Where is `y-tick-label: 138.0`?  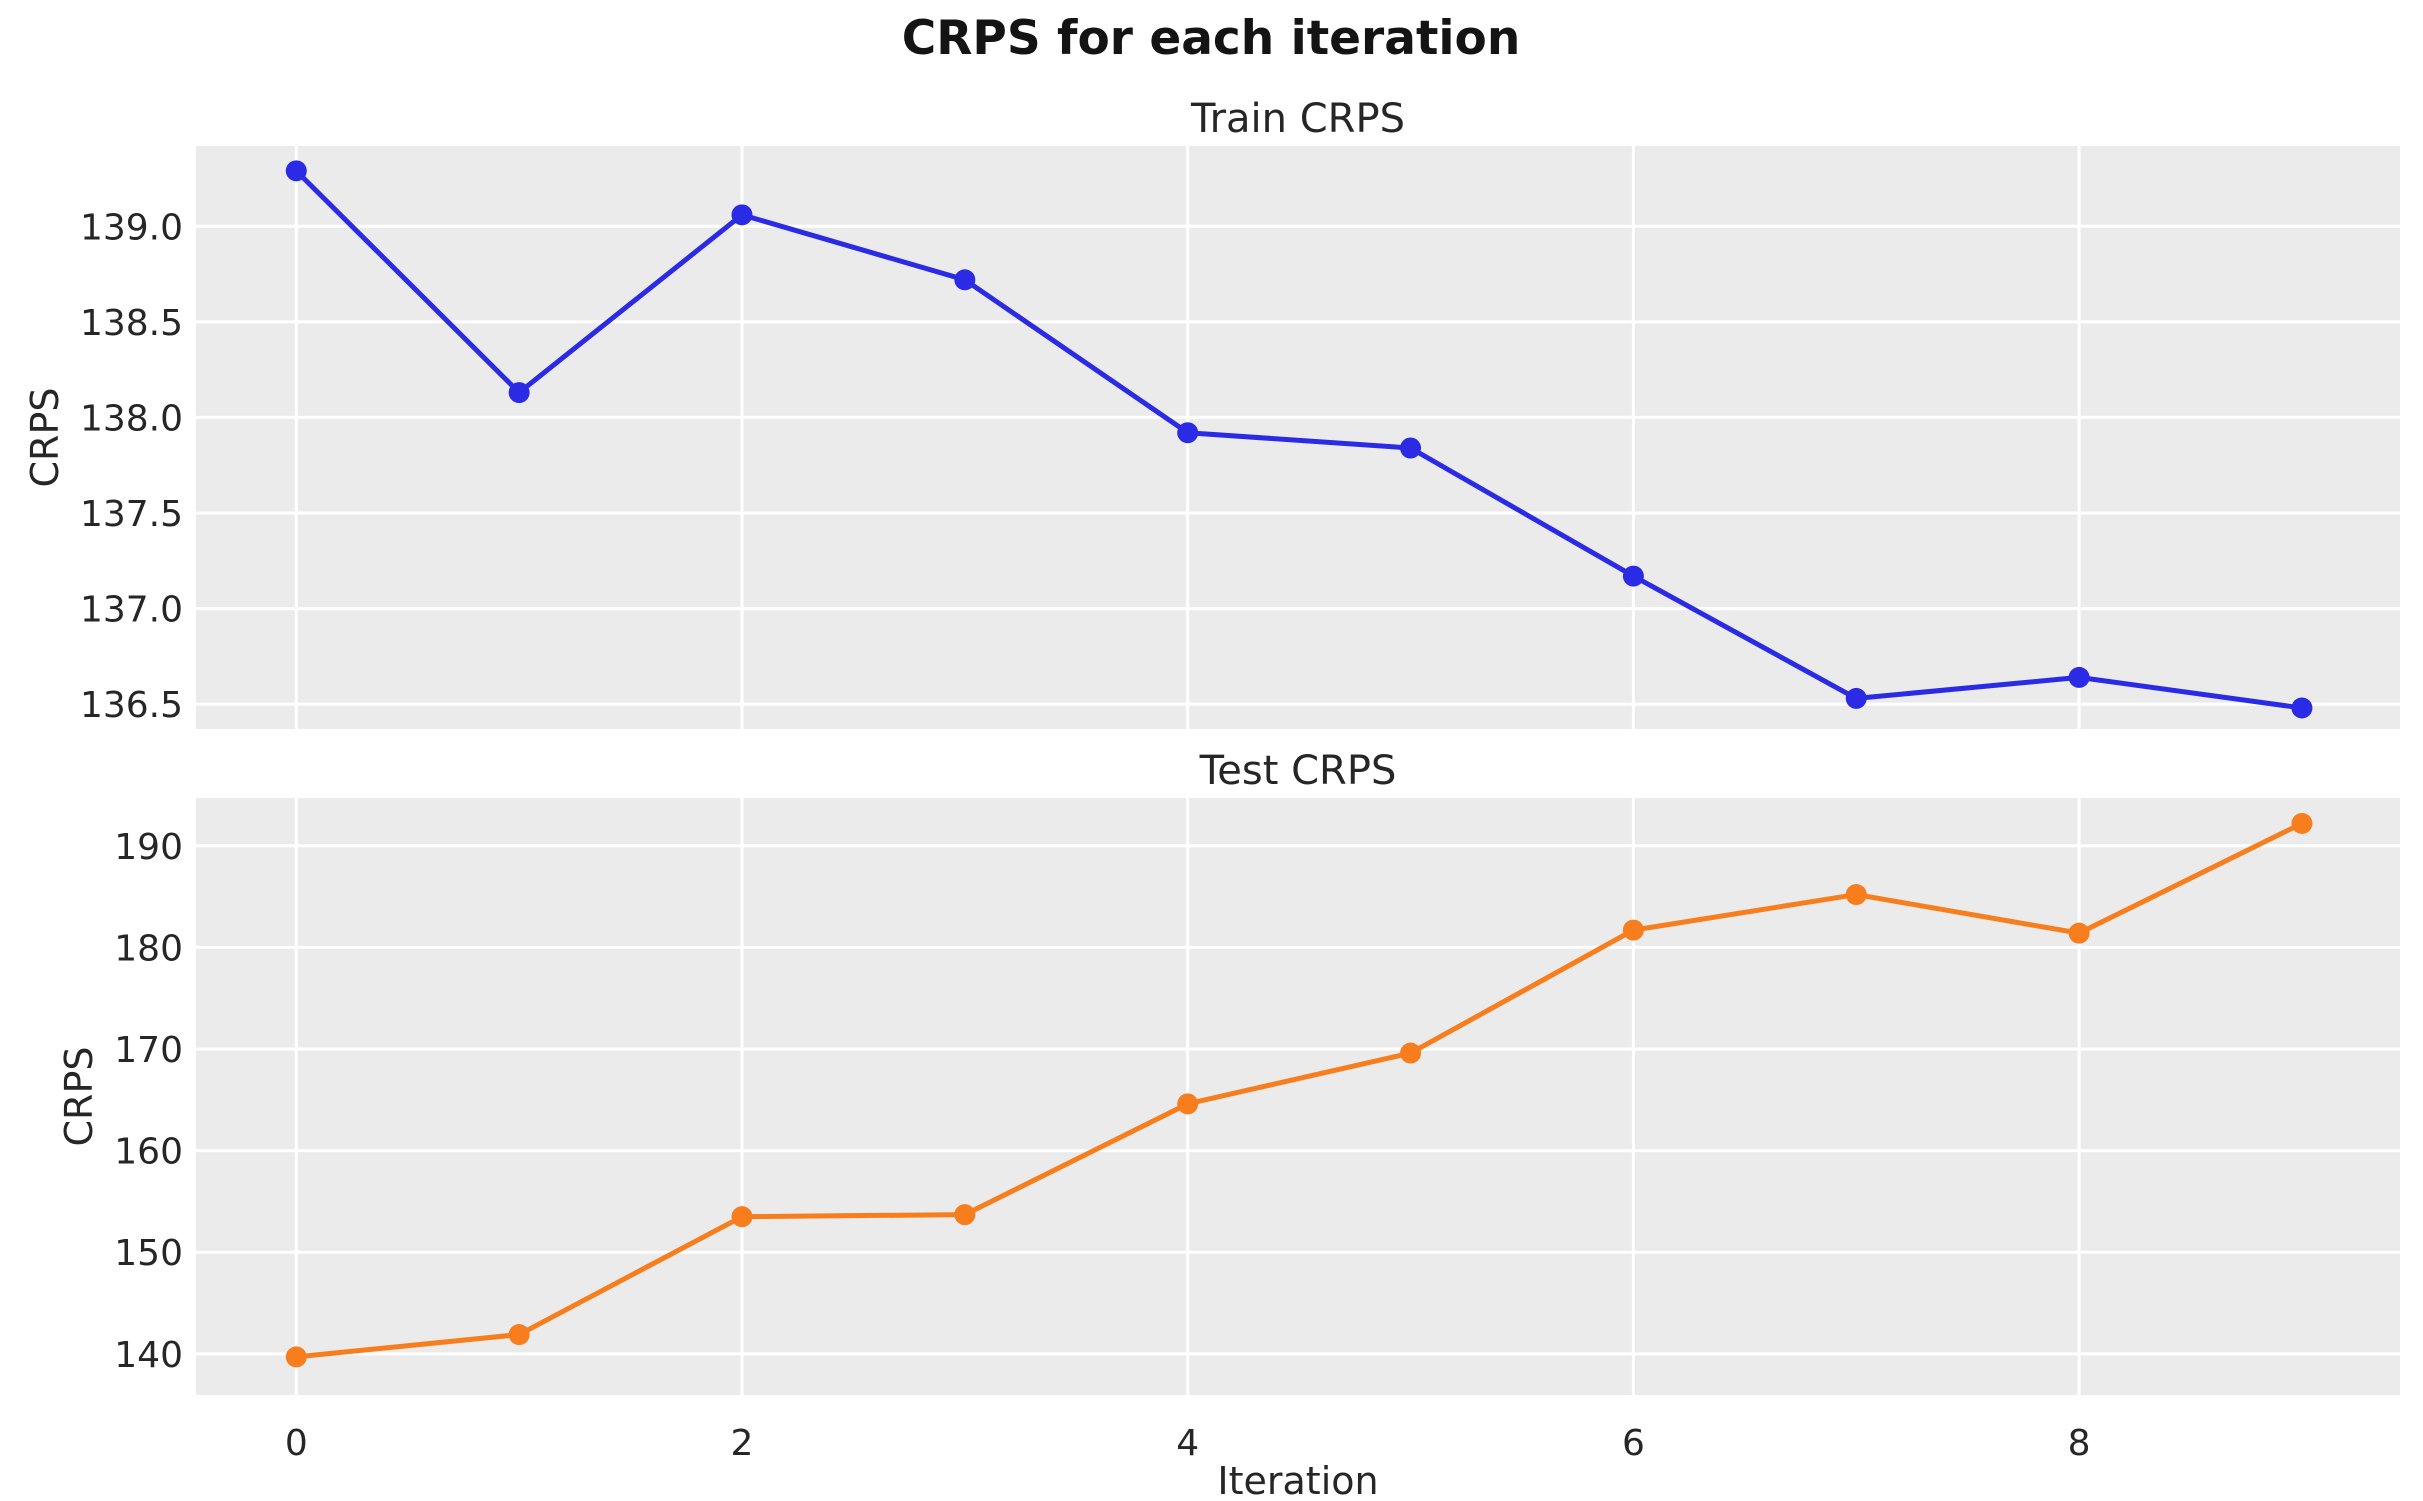
y-tick-label: 138.0 is located at coordinates (131, 418).